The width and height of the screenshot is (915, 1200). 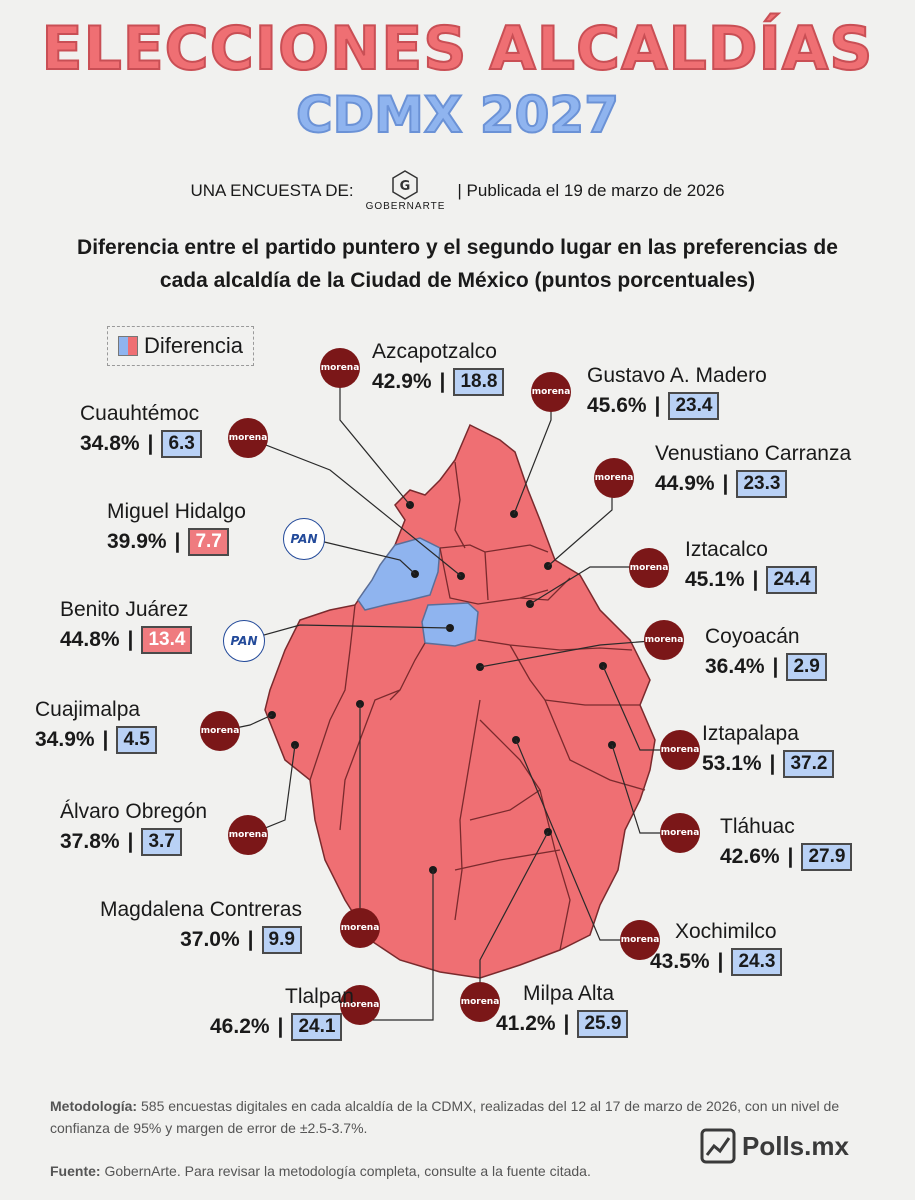 What do you see at coordinates (181, 444) in the screenshot?
I see `diff-box: 6.3` at bounding box center [181, 444].